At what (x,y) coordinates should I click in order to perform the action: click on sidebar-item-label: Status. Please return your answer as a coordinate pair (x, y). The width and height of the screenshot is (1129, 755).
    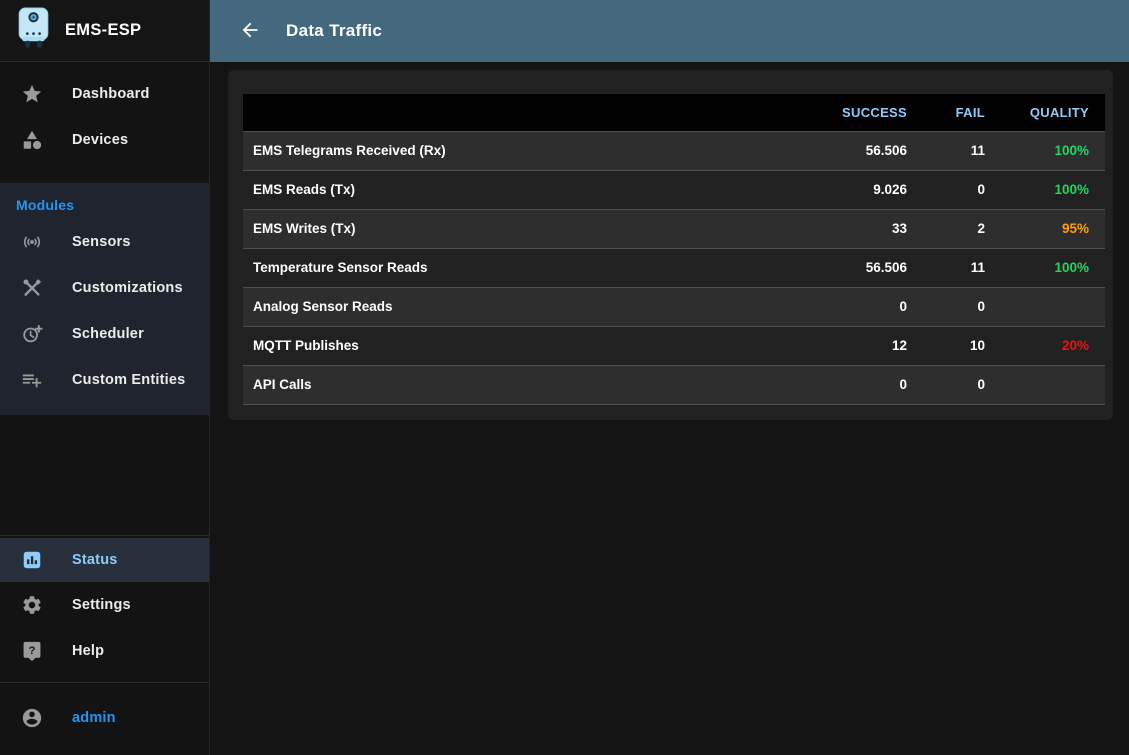
    Looking at the image, I should click on (95, 560).